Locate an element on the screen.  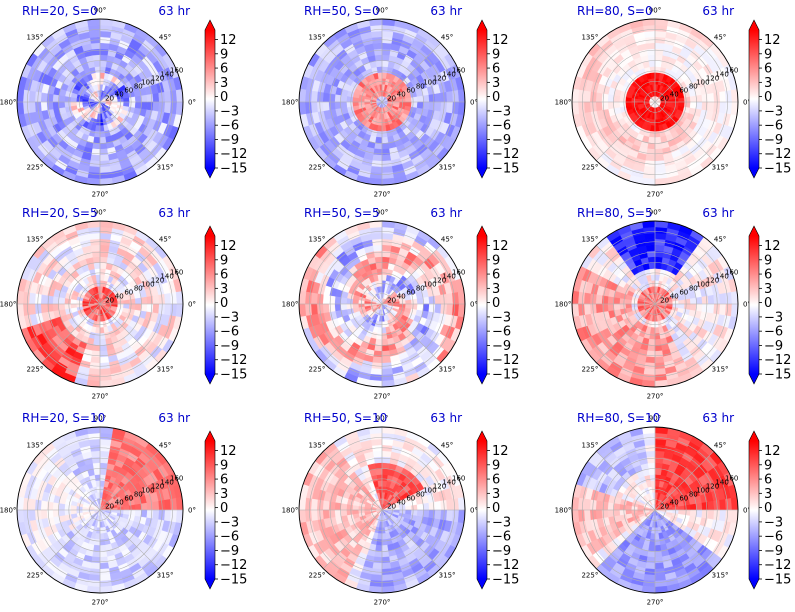
colorbar-extend-bottom is located at coordinates (210, 379).